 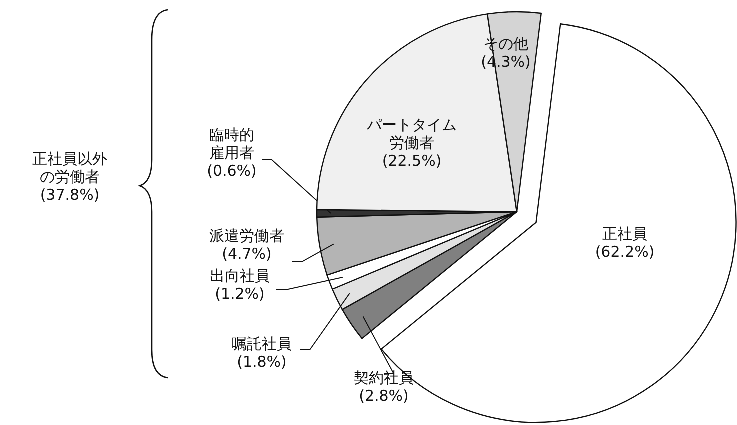 What do you see at coordinates (625, 252) in the screenshot?
I see `data-label: (62.2%)` at bounding box center [625, 252].